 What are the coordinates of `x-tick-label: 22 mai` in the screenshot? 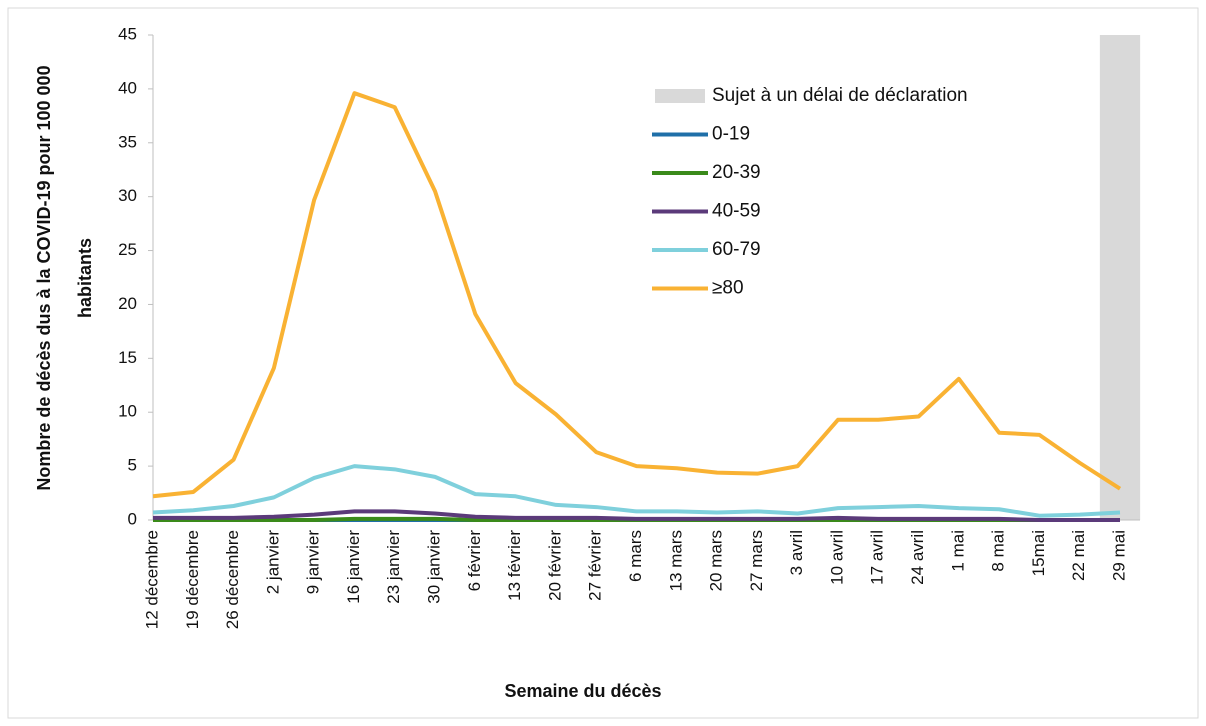 It's located at (1078, 555).